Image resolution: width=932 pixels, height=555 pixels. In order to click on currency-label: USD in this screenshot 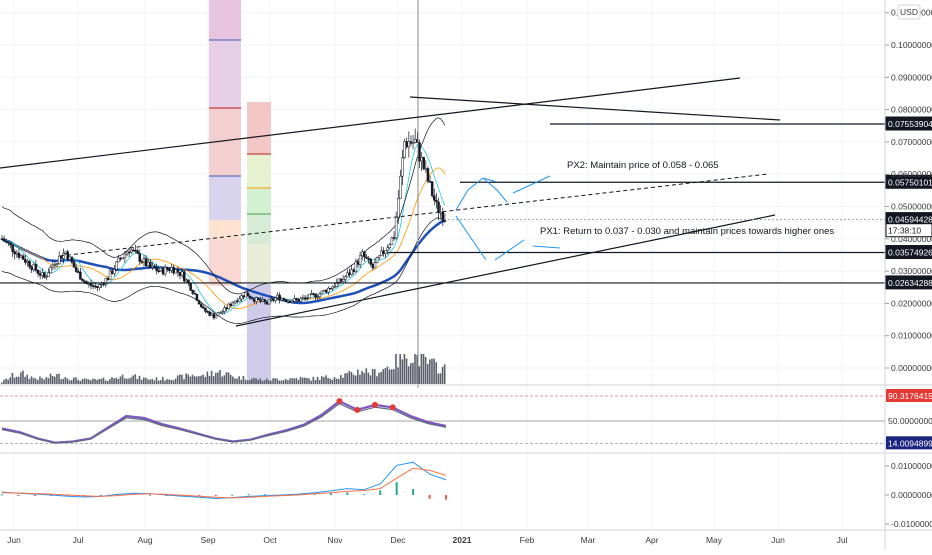, I will do `click(909, 12)`.